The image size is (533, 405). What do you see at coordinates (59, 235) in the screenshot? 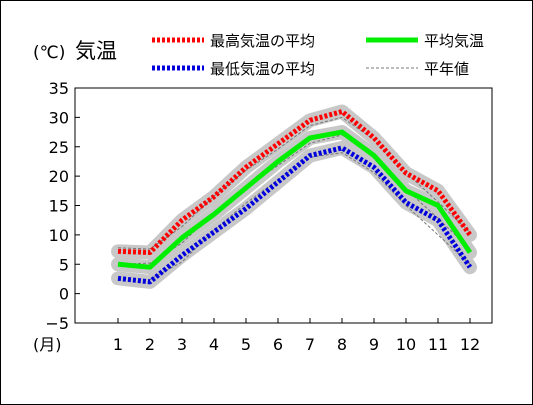
I see `y-tick-label: 10` at bounding box center [59, 235].